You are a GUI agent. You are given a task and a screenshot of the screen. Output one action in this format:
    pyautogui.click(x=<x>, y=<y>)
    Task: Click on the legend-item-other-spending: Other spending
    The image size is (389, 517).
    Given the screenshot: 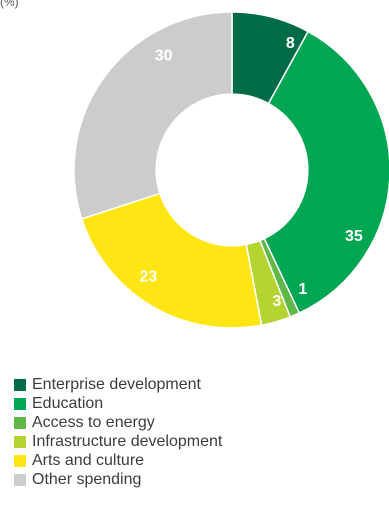 What is the action you would take?
    pyautogui.click(x=118, y=479)
    